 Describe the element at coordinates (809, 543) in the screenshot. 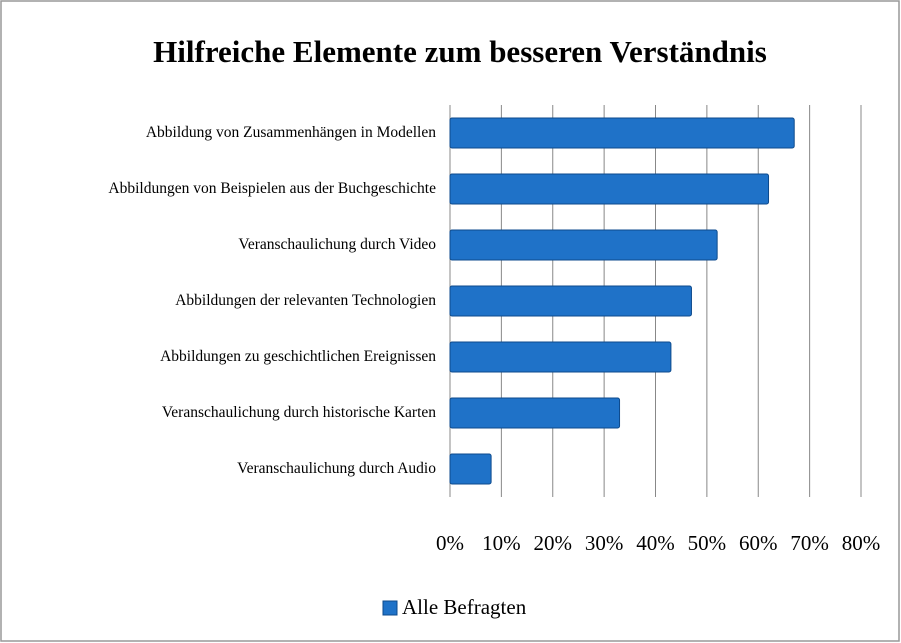

I see `x-tick-label: 70%` at that location.